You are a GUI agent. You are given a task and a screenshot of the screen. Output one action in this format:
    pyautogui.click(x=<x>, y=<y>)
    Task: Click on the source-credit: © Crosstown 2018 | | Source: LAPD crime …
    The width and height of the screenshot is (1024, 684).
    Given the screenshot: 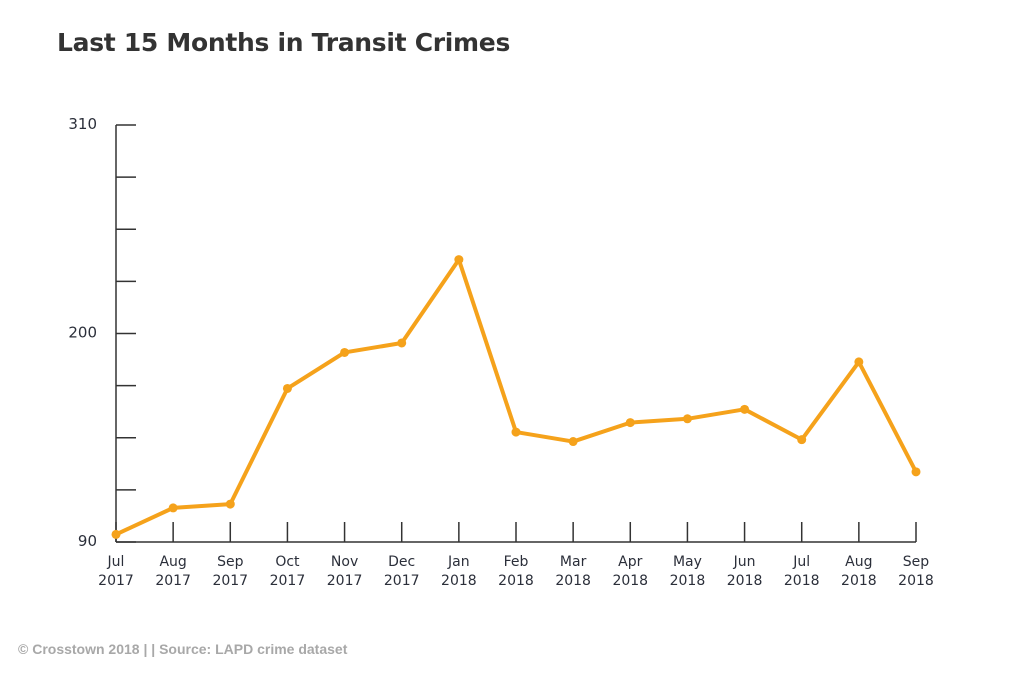 What is the action you would take?
    pyautogui.click(x=183, y=649)
    